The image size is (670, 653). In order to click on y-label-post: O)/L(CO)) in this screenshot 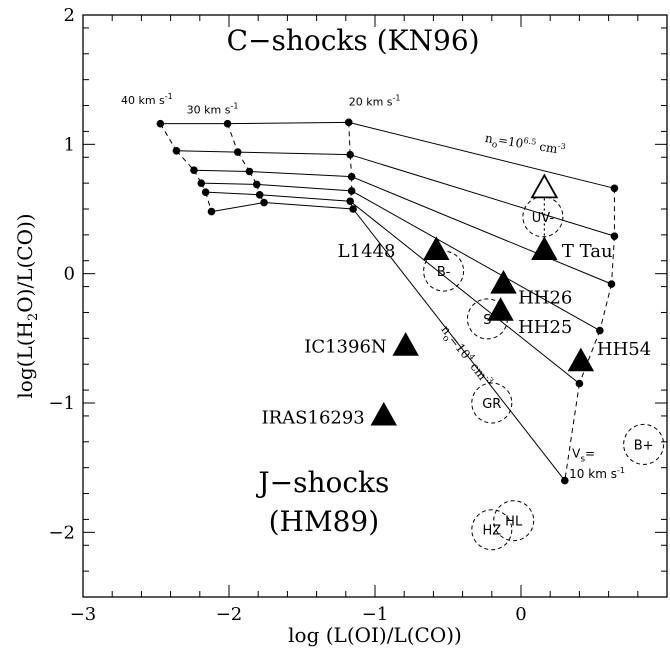, I will do `click(25, 262)`.